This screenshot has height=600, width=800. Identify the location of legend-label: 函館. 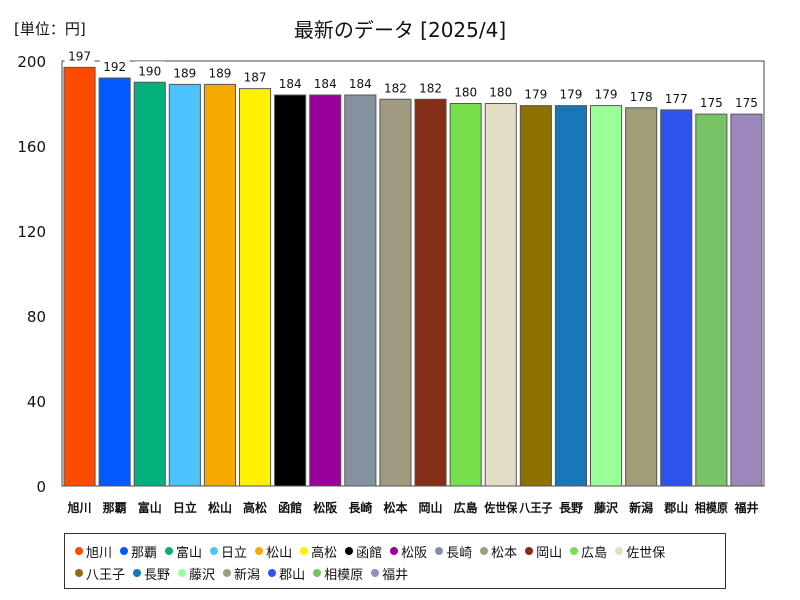
(369, 553).